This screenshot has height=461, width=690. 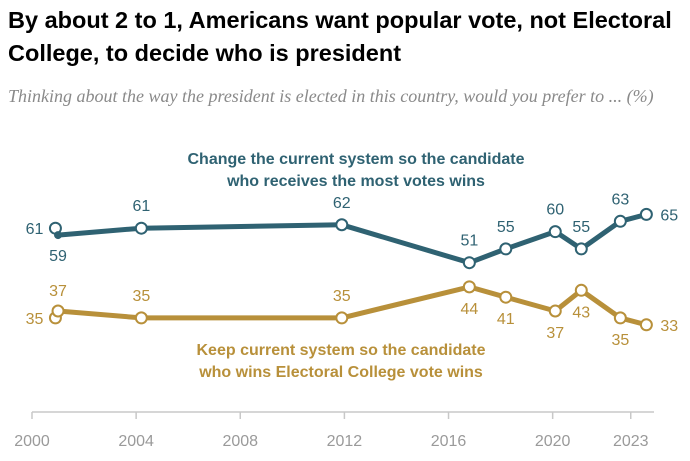 I want to click on x-tick-label-2000: 2000, so click(x=32, y=441).